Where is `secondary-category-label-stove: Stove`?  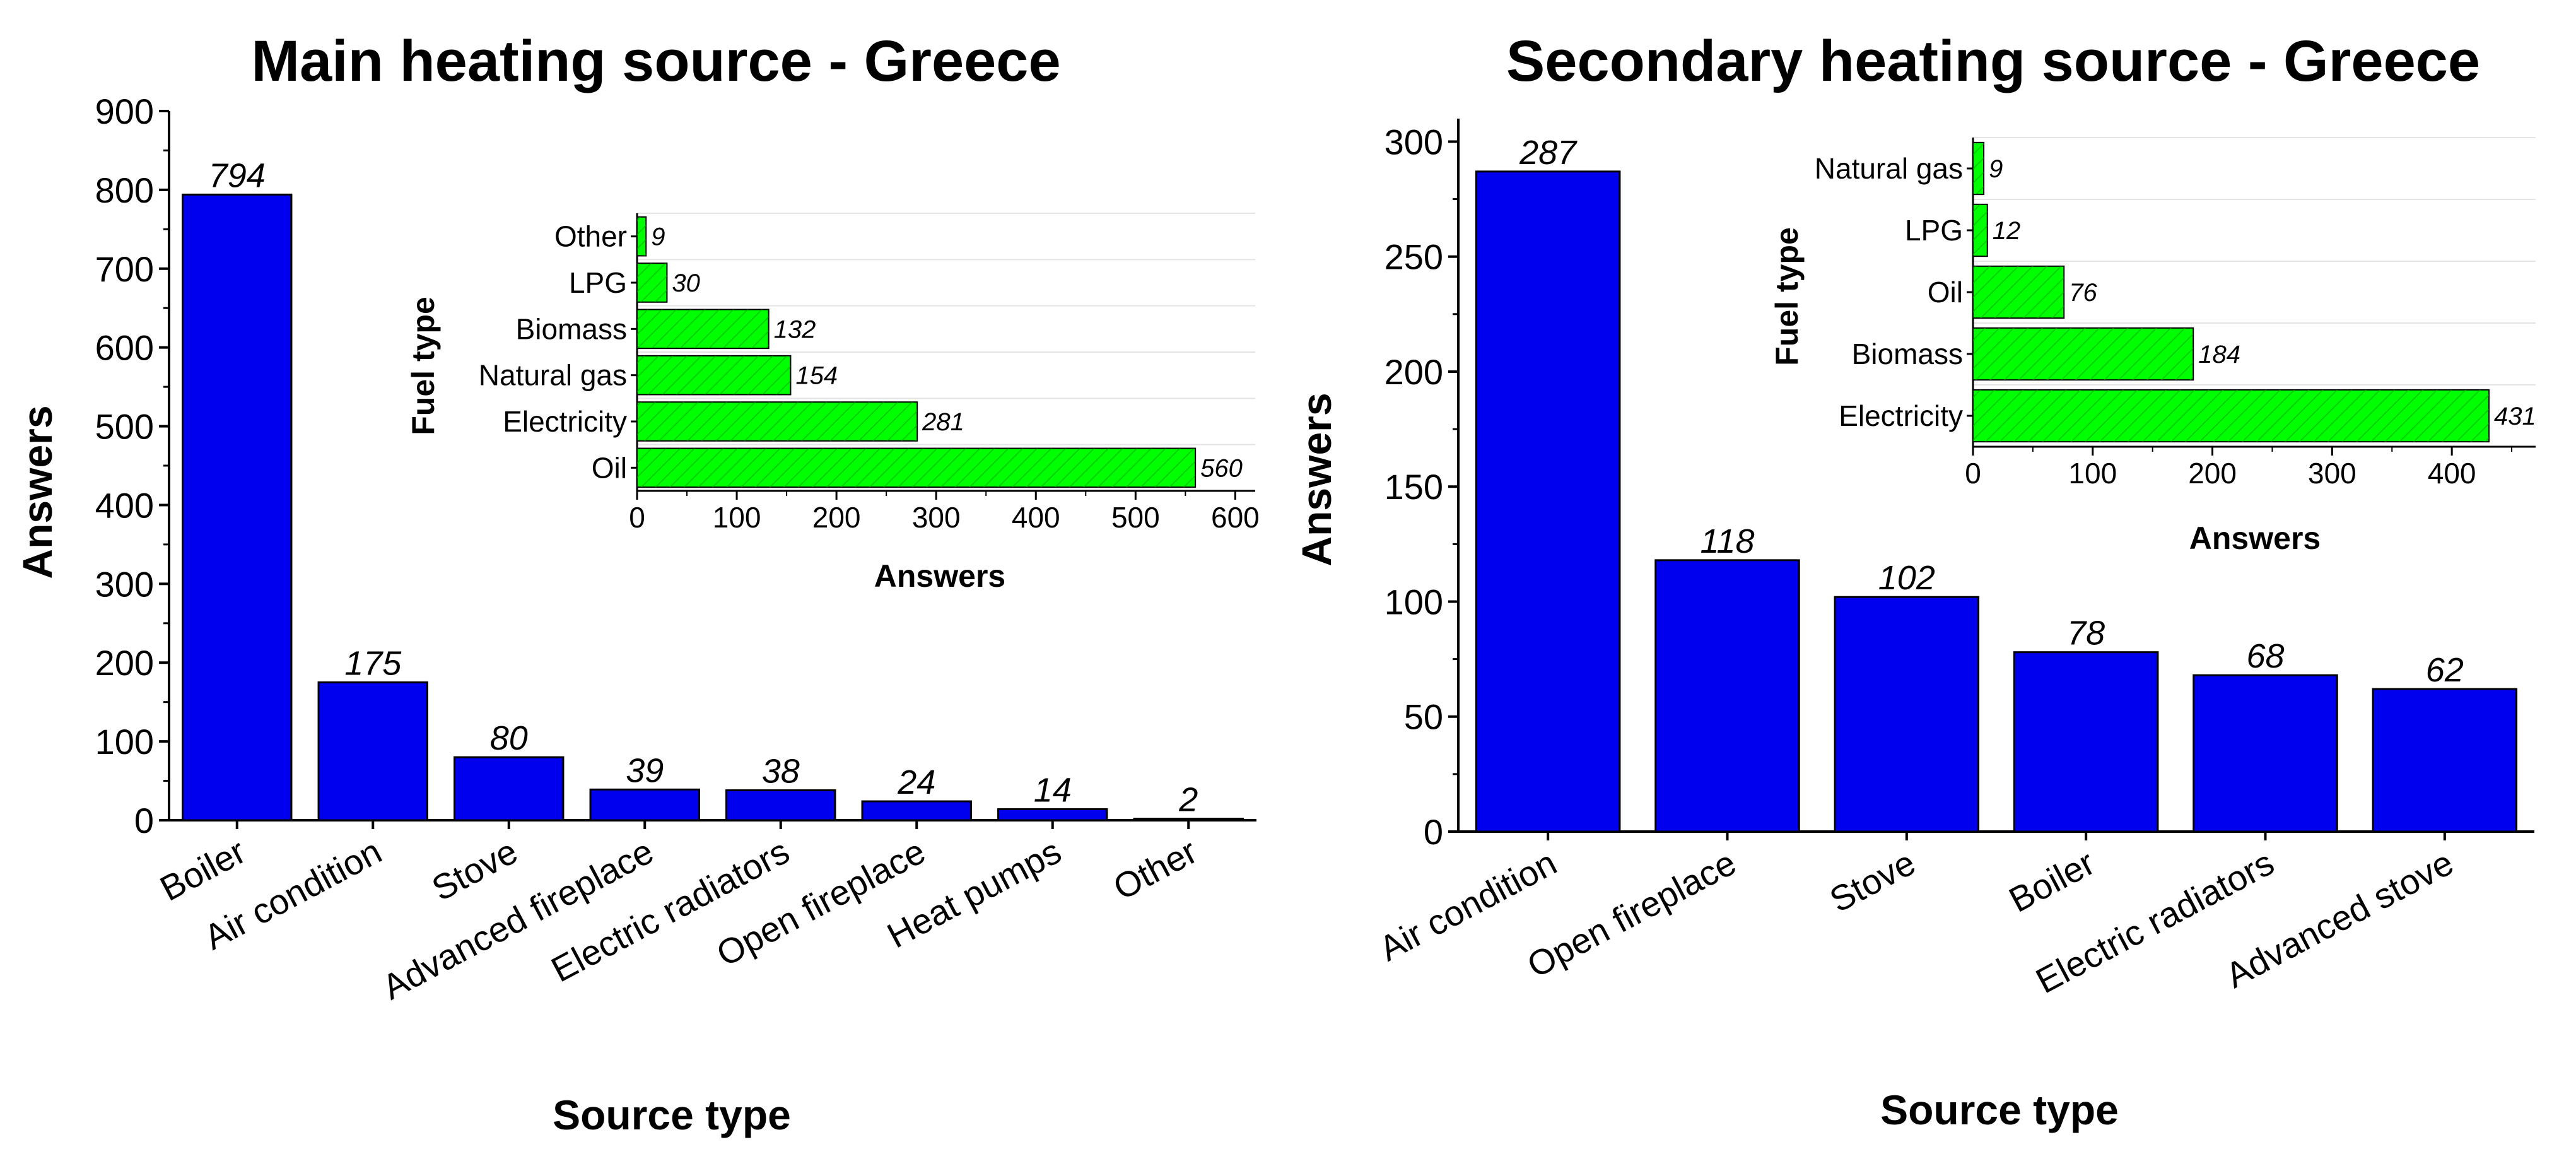 secondary-category-label-stove: Stove is located at coordinates (1872, 881).